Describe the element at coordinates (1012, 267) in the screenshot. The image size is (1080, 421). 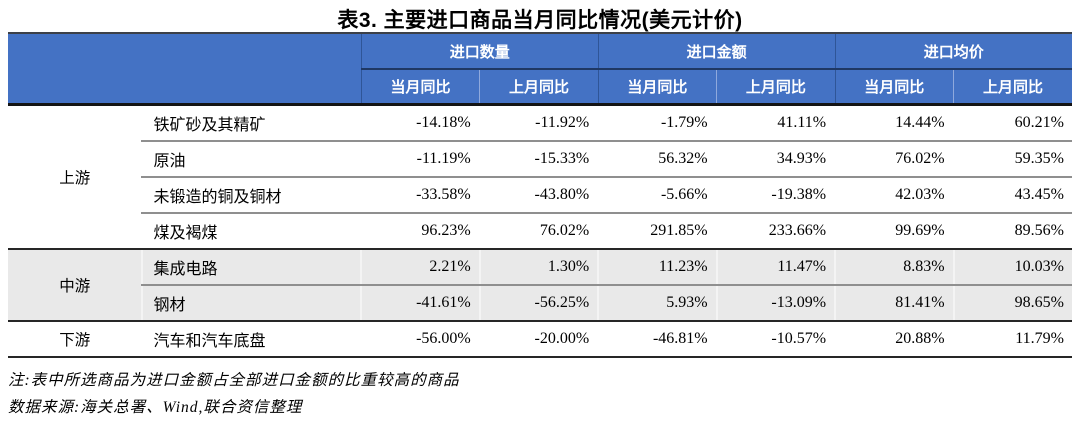
I see `value-cell: 10.03%` at that location.